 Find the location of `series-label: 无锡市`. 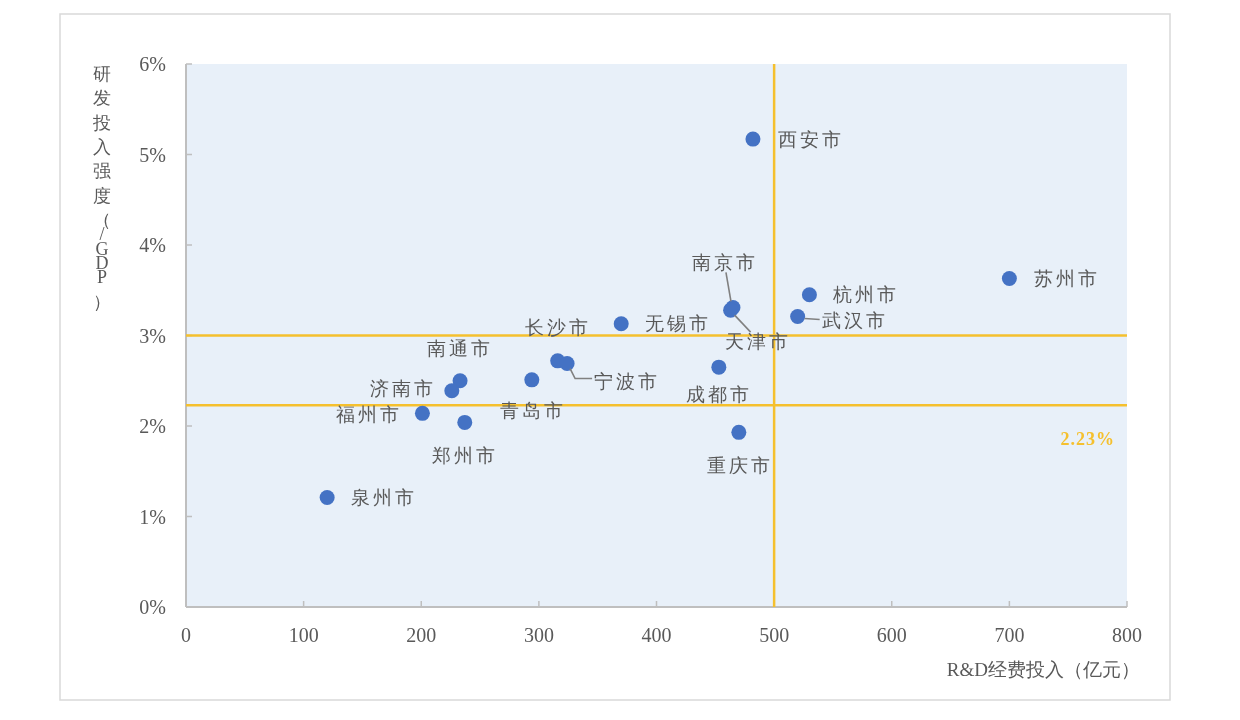

series-label: 无锡市 is located at coordinates (678, 324).